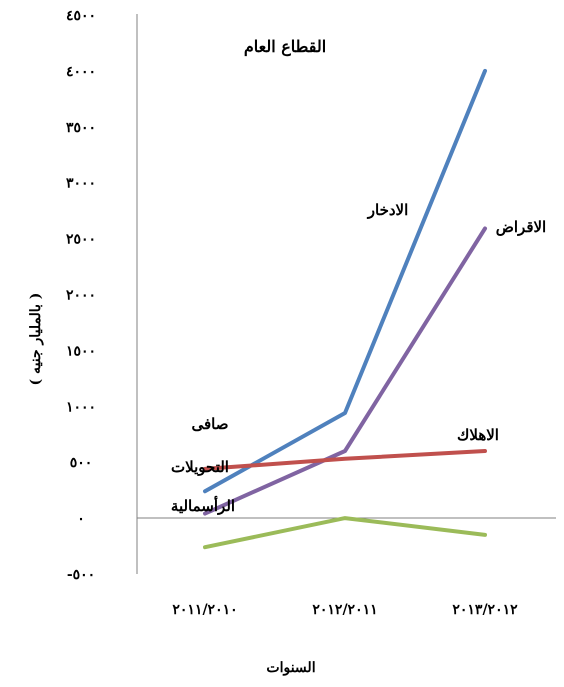 The height and width of the screenshot is (687, 564). Describe the element at coordinates (81, 575) in the screenshot. I see `y-tick-label: -٥٠٠` at that location.